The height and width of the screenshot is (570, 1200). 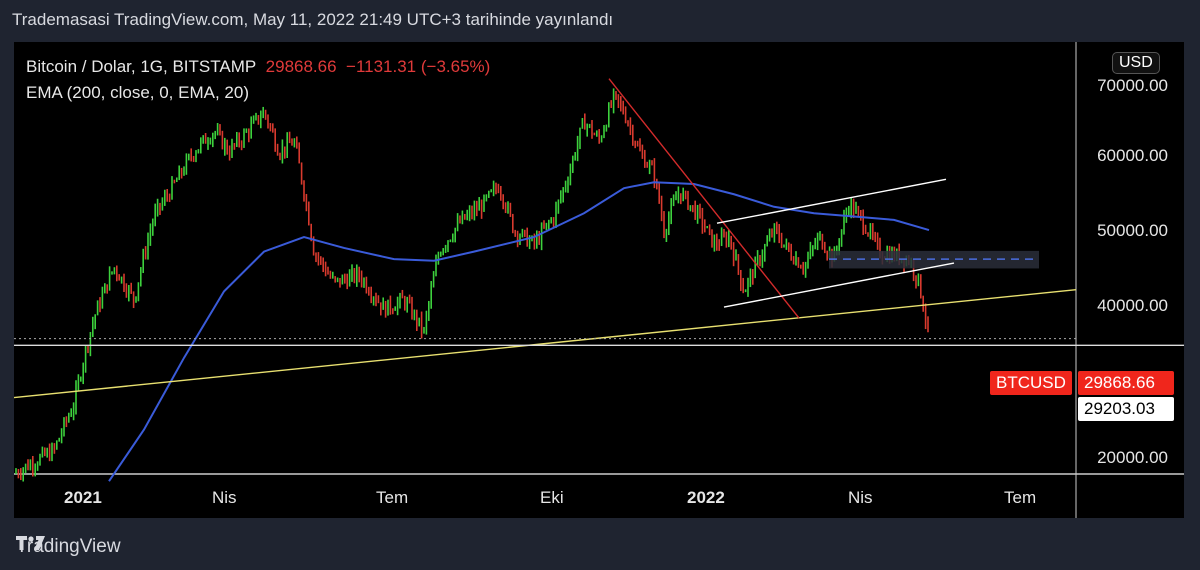 I want to click on x-tick-nis-1: Nis, so click(x=224, y=497).